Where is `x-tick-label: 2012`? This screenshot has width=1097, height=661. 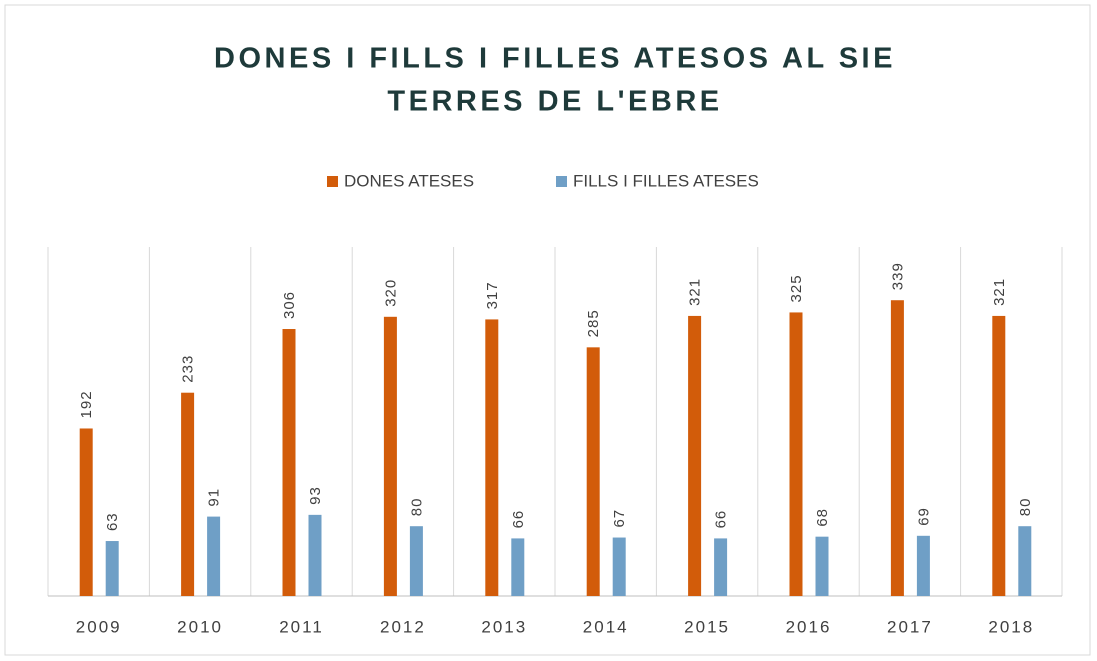
x-tick-label: 2012 is located at coordinates (403, 626).